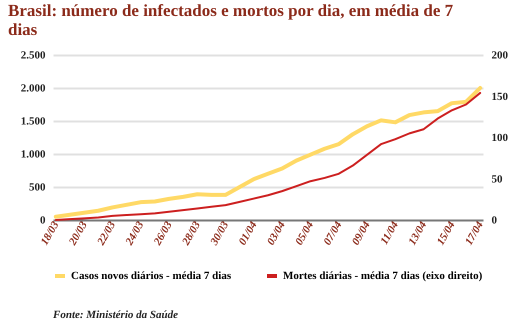  Describe the element at coordinates (37, 188) in the screenshot. I see `y-tick-label: 500` at that location.